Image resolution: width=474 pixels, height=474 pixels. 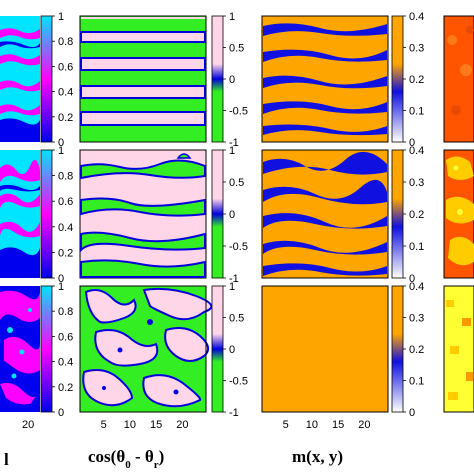 I want to click on col2-panel-row3, so click(x=146, y=349).